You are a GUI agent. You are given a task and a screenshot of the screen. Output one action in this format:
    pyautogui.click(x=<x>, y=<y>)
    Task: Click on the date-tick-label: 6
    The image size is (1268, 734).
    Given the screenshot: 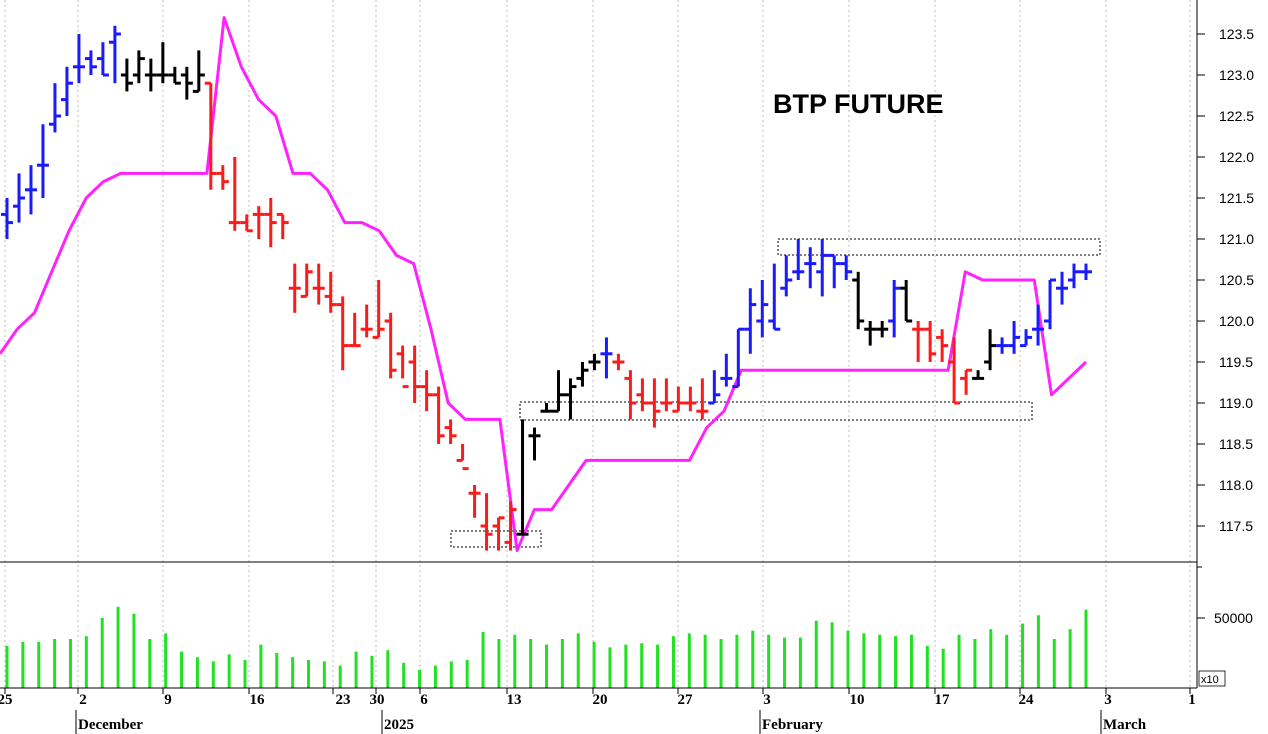 What is the action you would take?
    pyautogui.click(x=424, y=700)
    